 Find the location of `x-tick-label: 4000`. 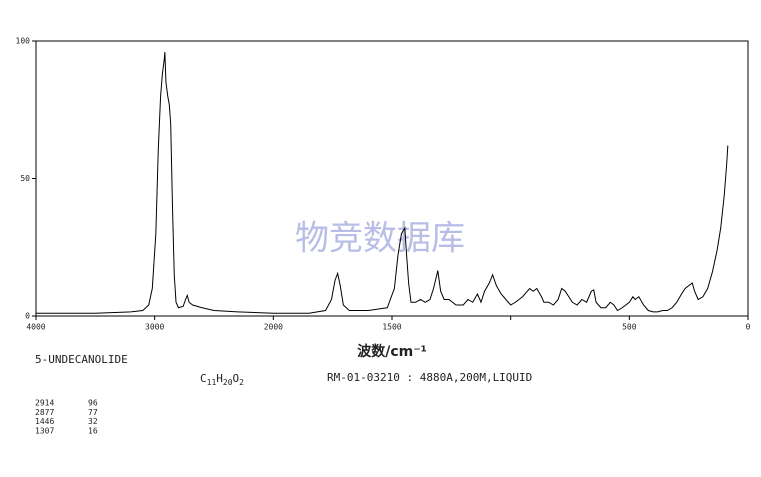

x-tick-label: 4000 is located at coordinates (35, 327).